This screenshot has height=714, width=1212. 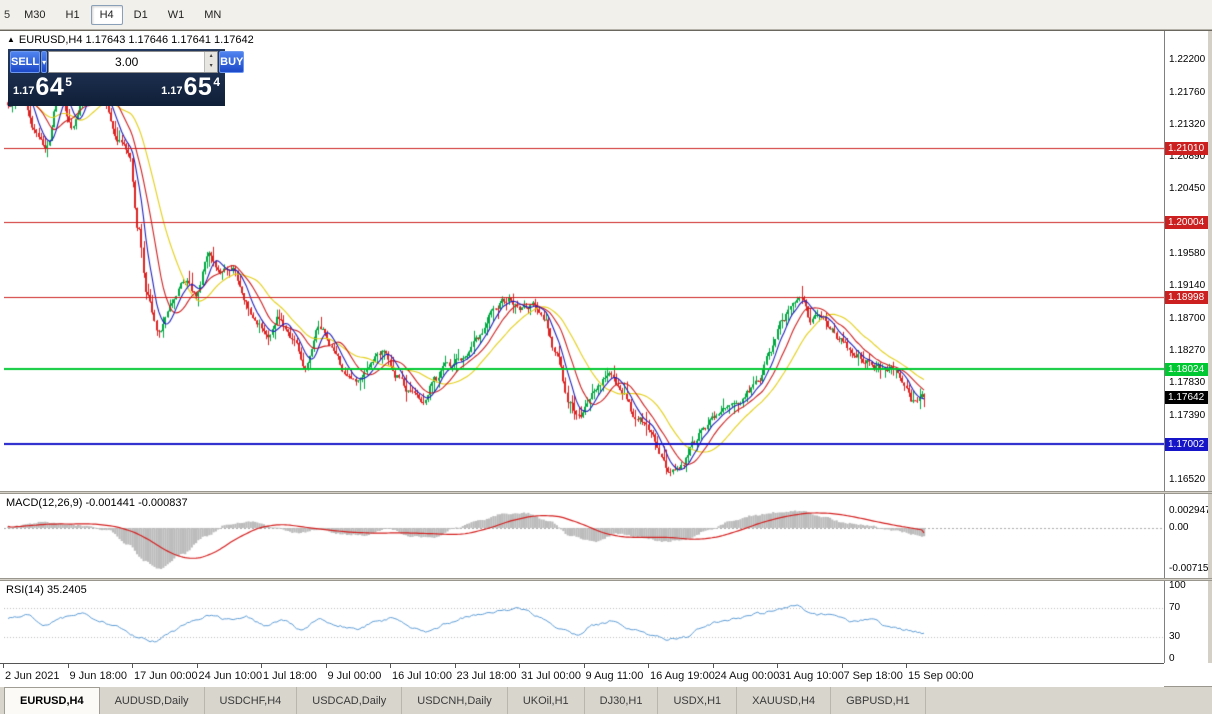 I want to click on rsi-axis-label: 30, so click(x=1175, y=636).